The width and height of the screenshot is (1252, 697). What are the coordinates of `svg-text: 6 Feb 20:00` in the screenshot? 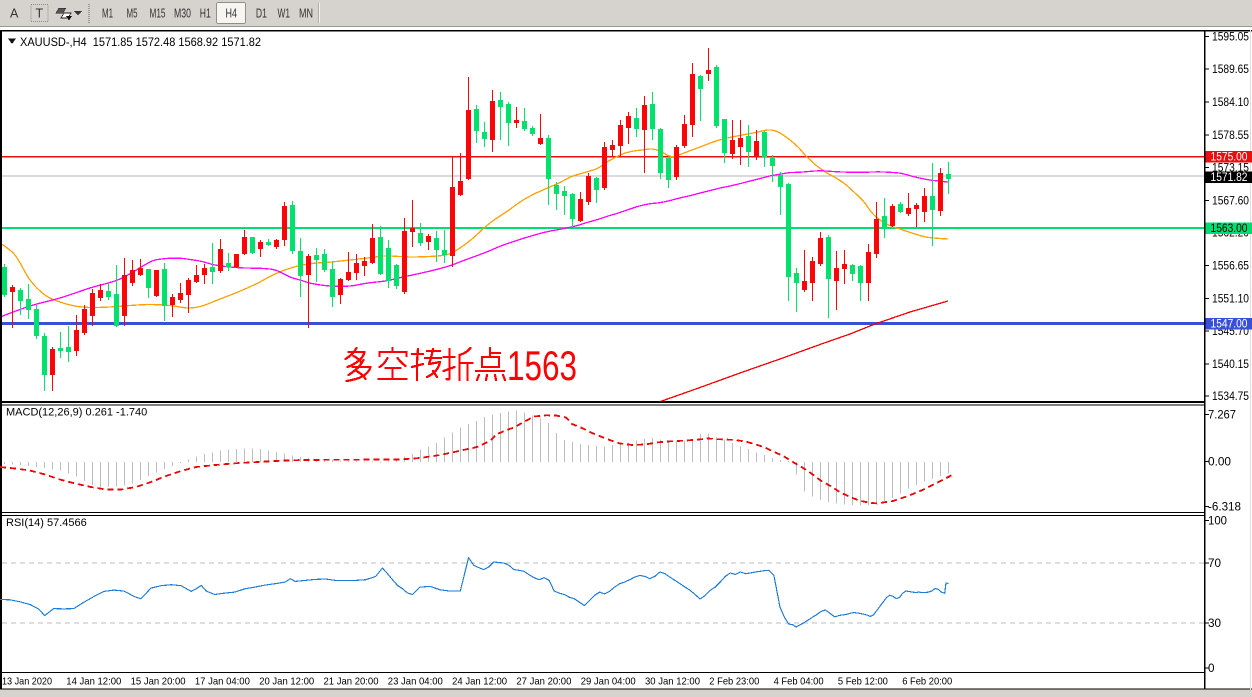 It's located at (927, 682).